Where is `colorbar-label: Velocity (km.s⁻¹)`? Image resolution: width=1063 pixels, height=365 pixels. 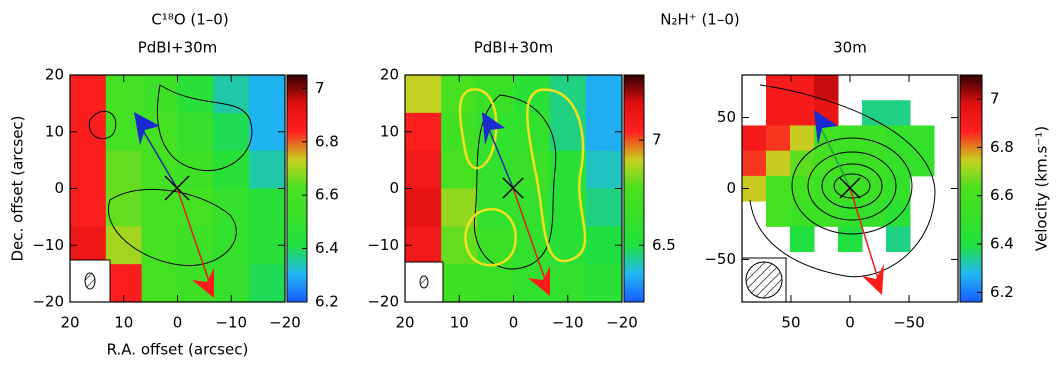 colorbar-label: Velocity (km.s⁻¹) is located at coordinates (1042, 188).